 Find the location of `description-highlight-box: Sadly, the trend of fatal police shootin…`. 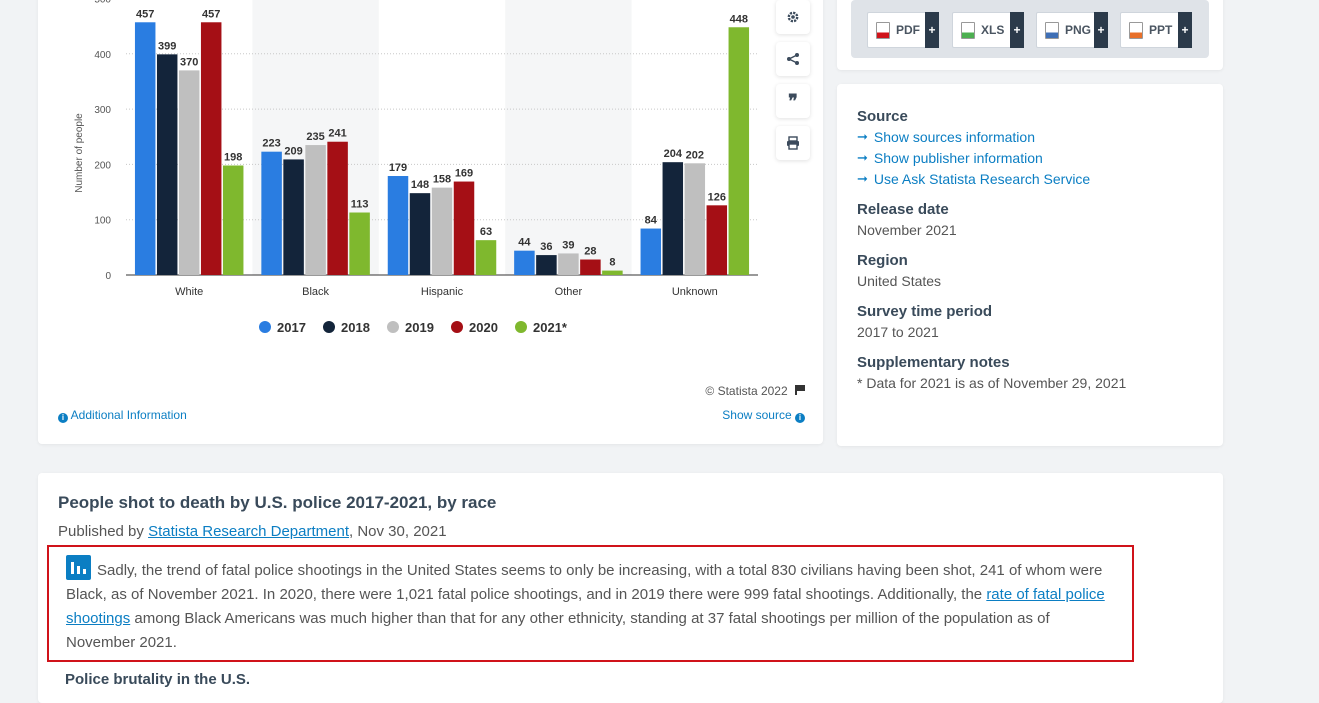

description-highlight-box: Sadly, the trend of fatal police shootin… is located at coordinates (590, 603).